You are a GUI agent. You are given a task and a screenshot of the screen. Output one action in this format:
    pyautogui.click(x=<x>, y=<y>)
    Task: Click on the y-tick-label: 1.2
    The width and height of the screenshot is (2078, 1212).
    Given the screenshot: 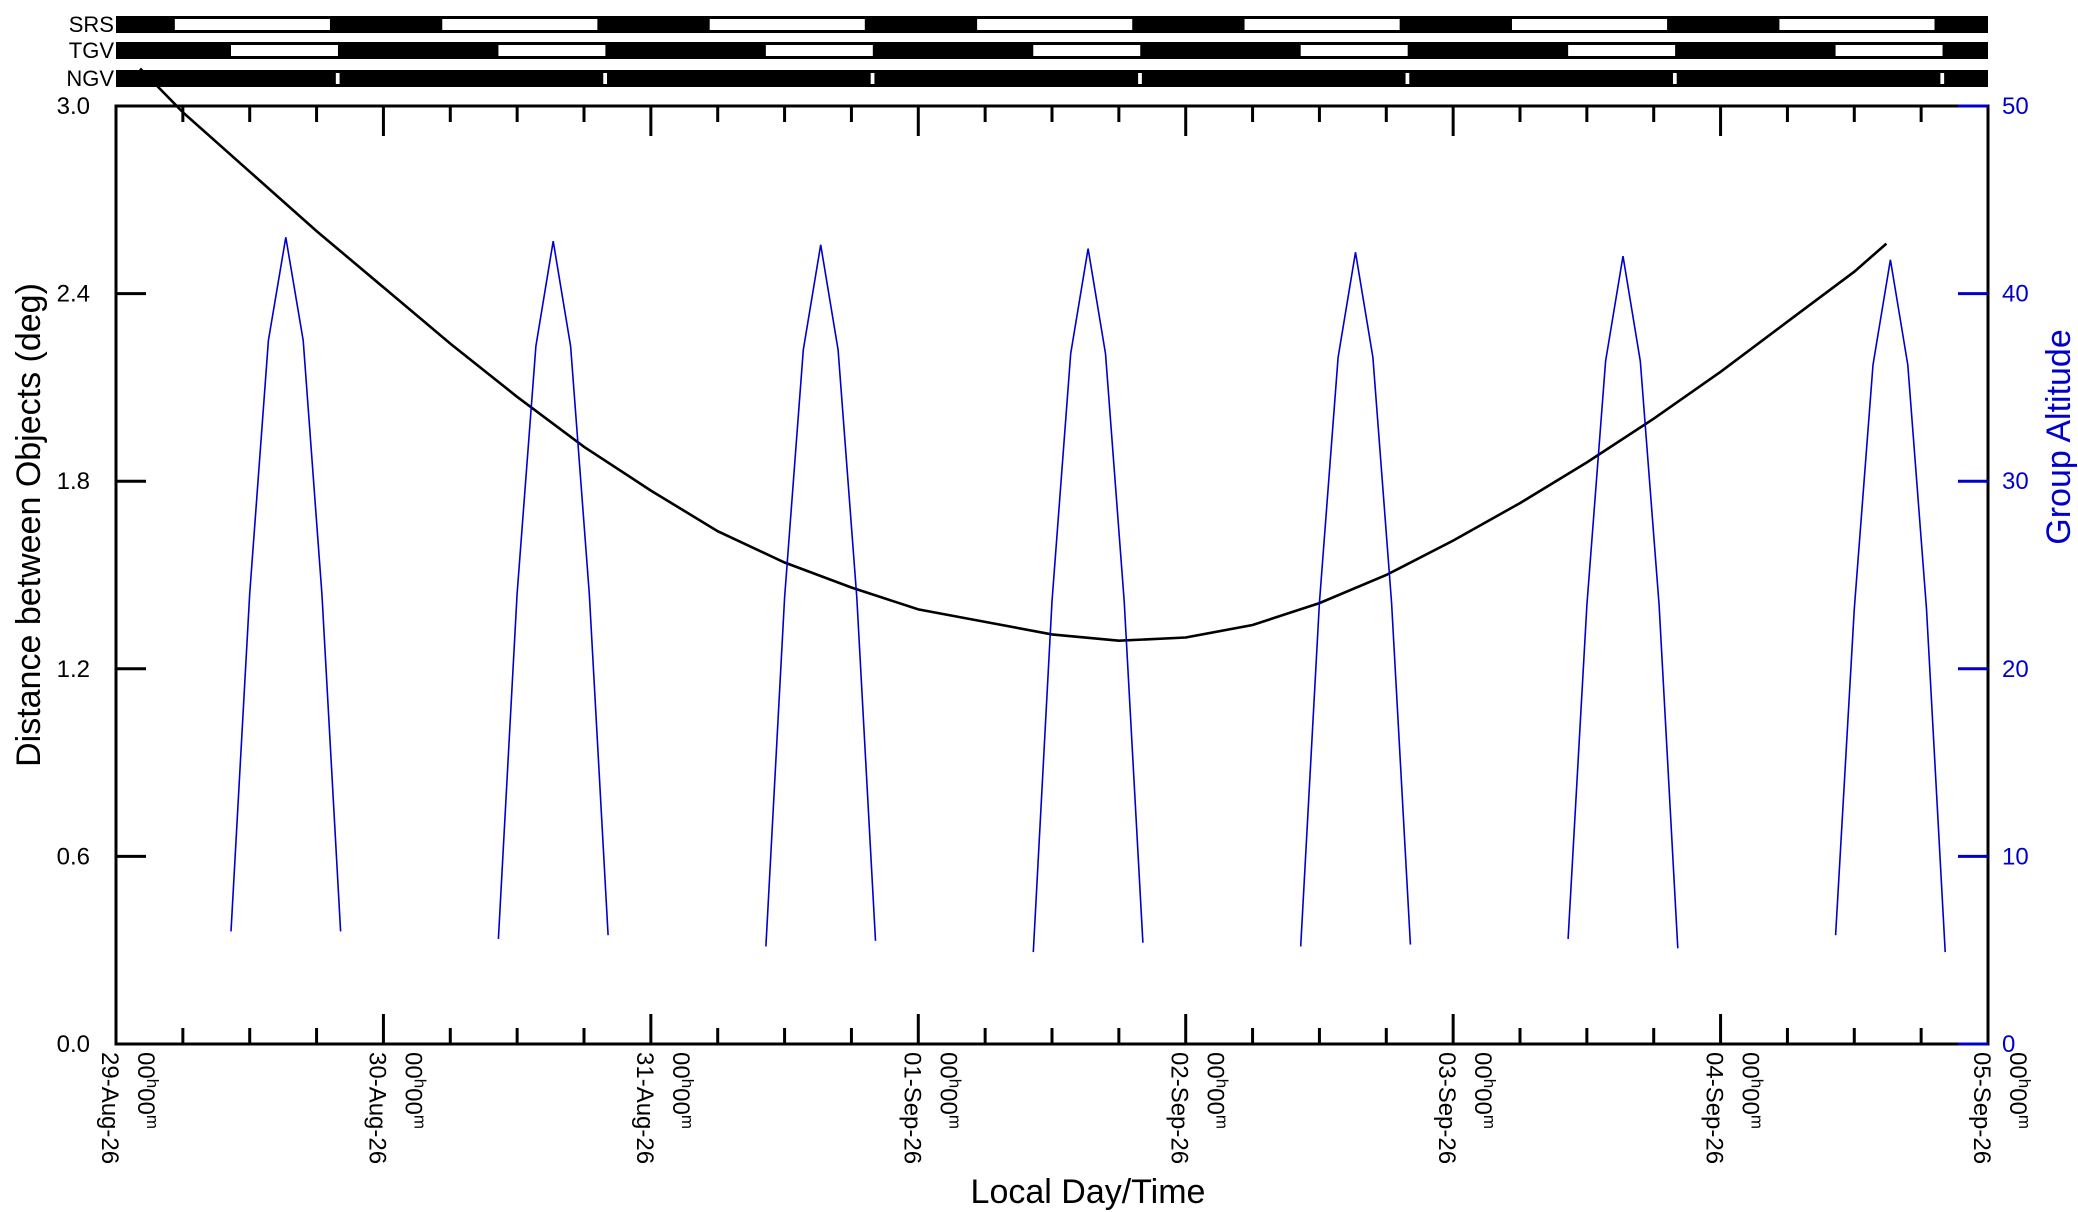 What is the action you would take?
    pyautogui.click(x=73, y=669)
    